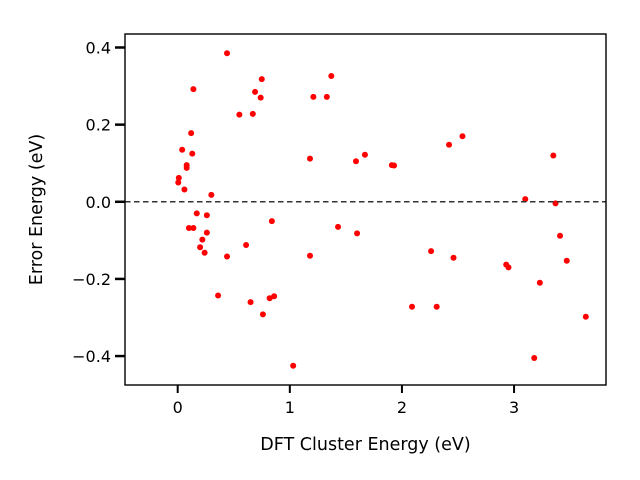 The image size is (640, 480). I want to click on y-tick-label: 0.2, so click(98, 125).